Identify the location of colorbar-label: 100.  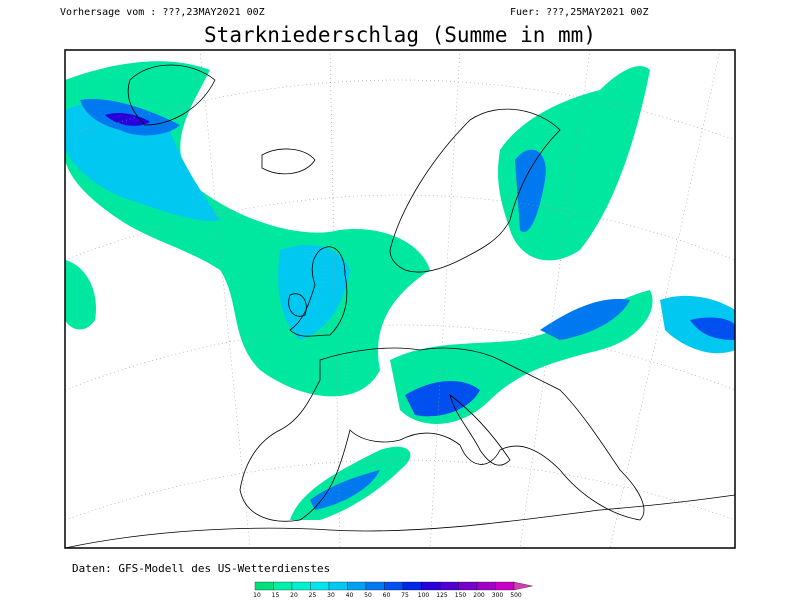
(424, 595).